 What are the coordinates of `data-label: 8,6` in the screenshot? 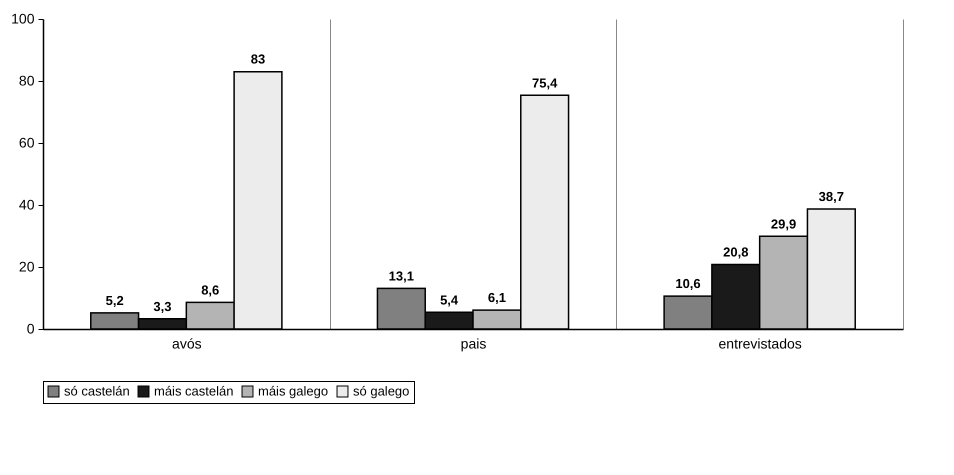 It's located at (210, 290).